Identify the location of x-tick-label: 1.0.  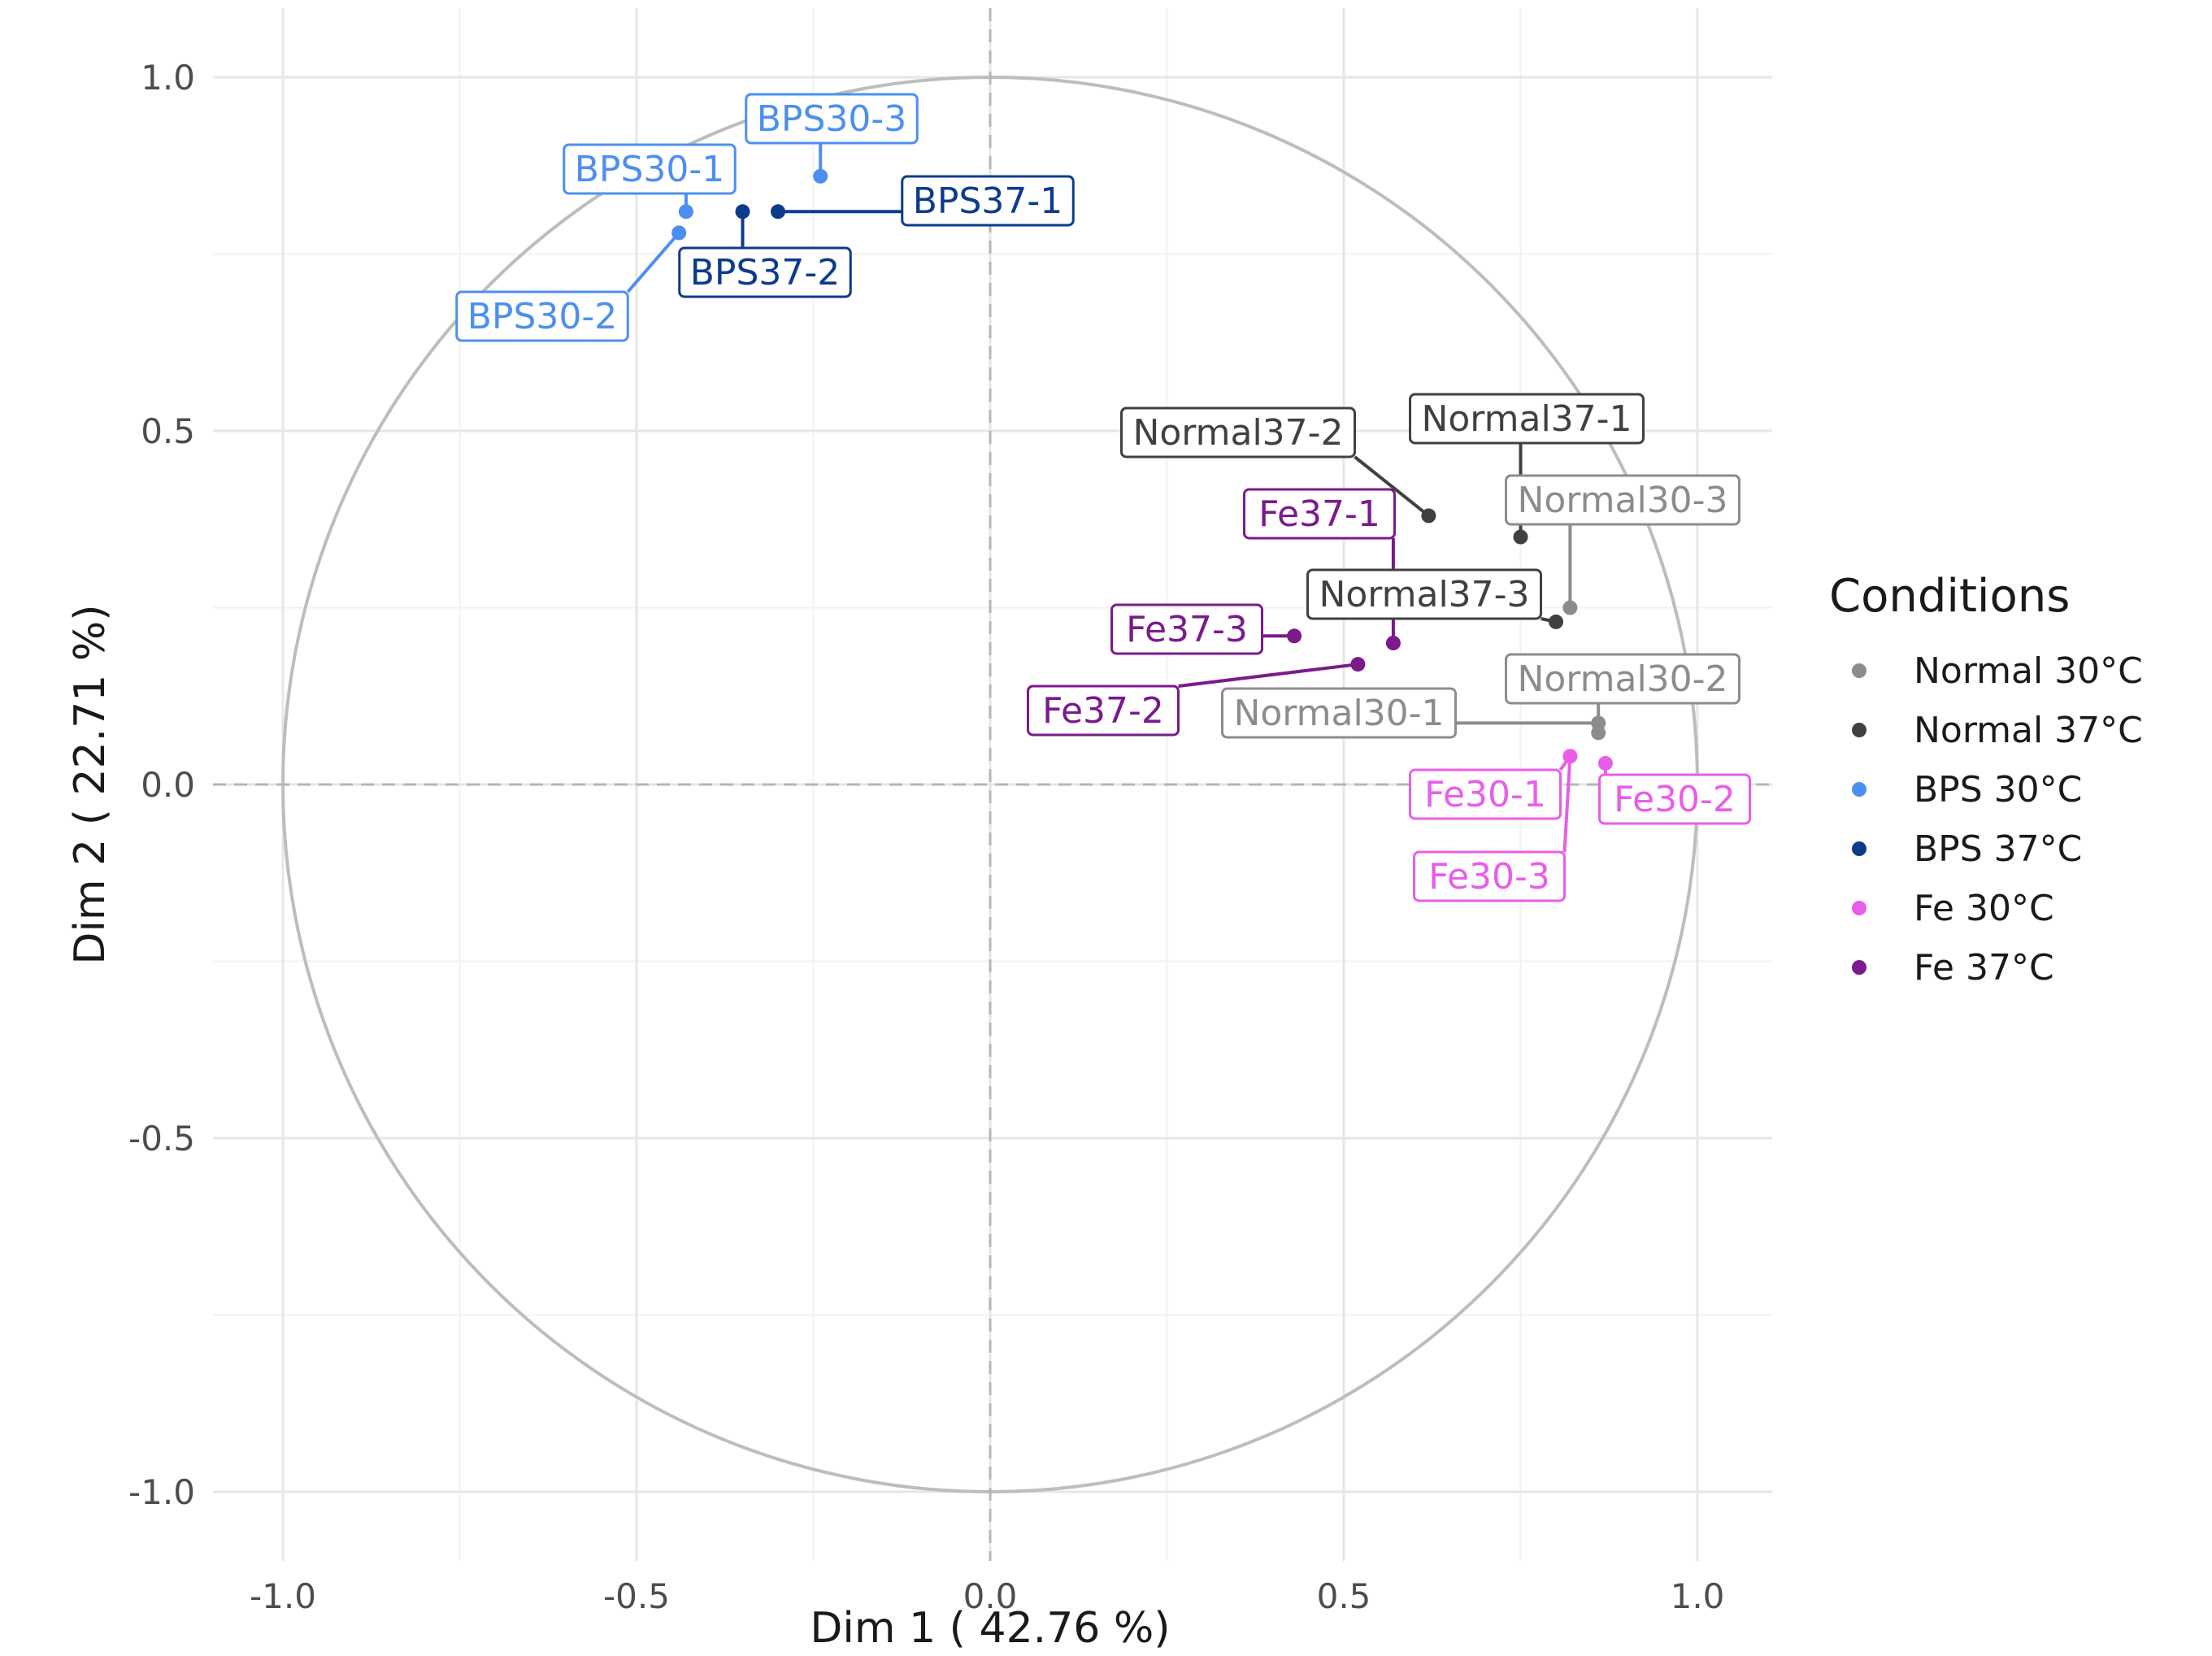
(1698, 1596).